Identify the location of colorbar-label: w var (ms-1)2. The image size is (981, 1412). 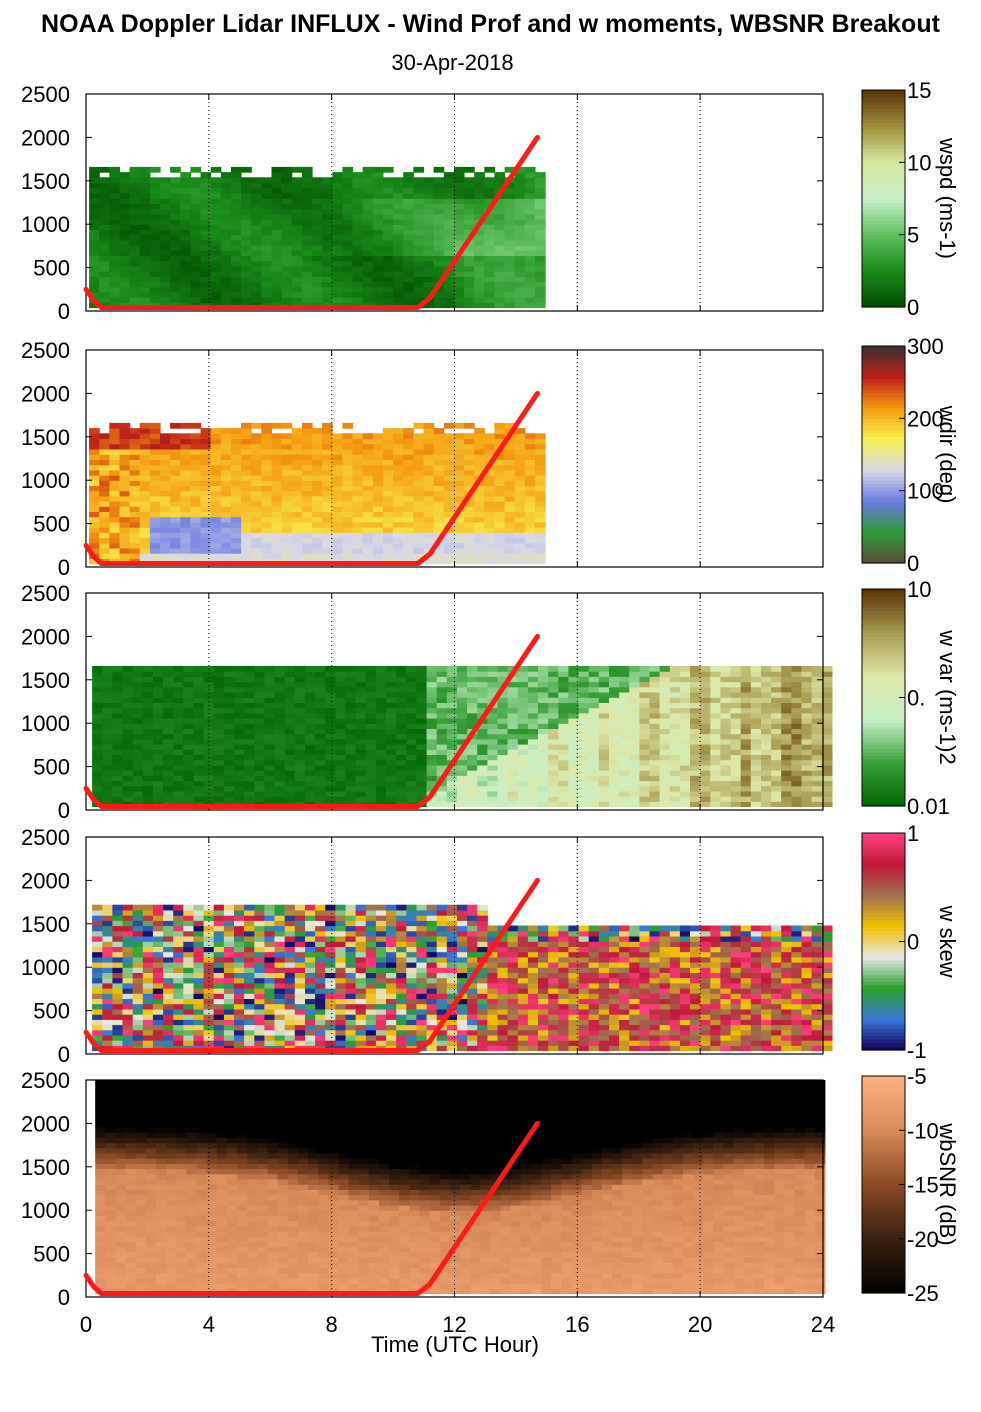
(947, 696).